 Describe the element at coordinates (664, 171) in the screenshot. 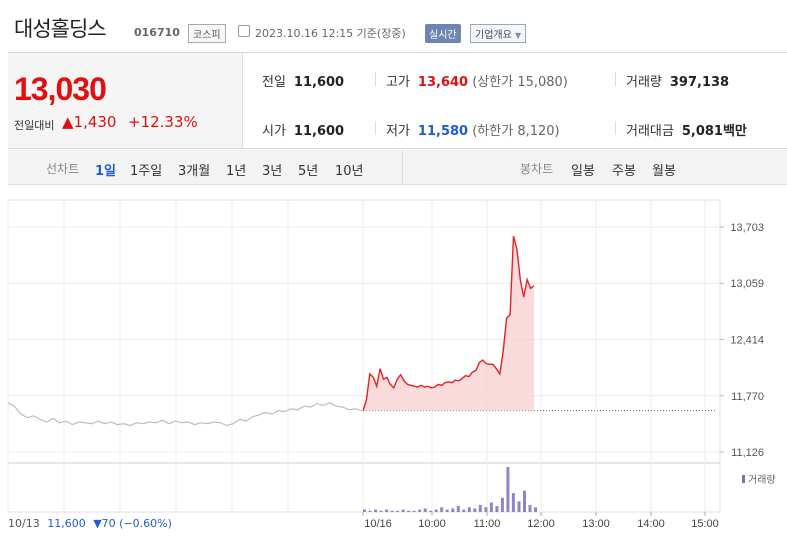

I see `tab-monthly: 월봉` at that location.